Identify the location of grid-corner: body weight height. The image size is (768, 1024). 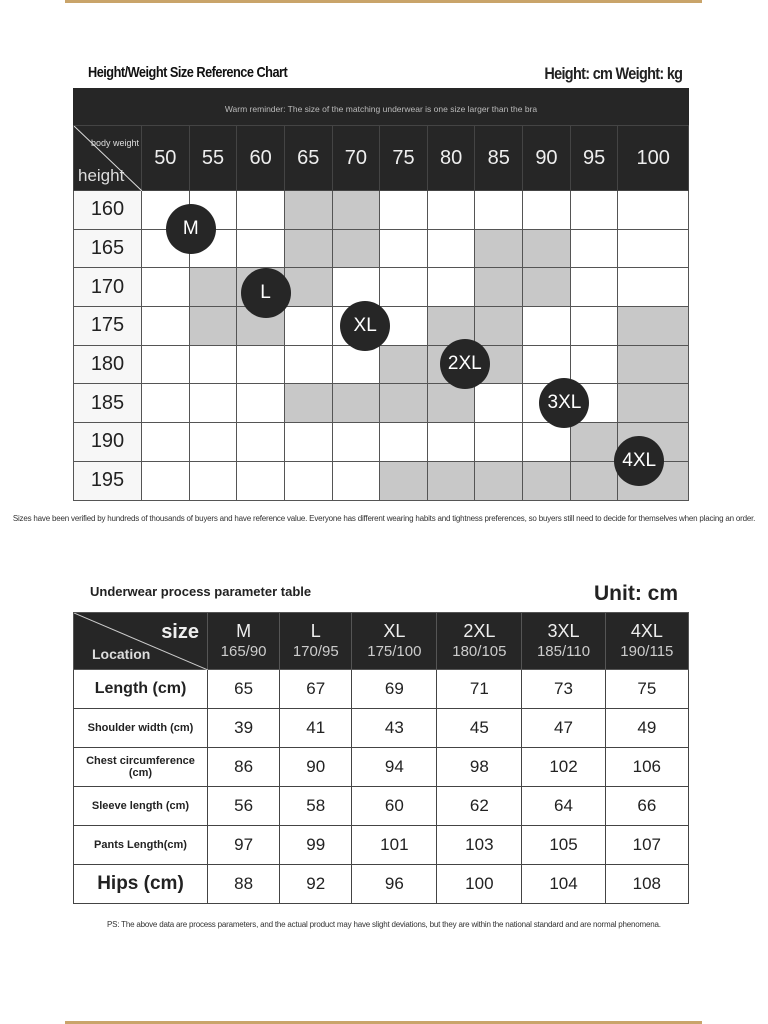
(107, 158).